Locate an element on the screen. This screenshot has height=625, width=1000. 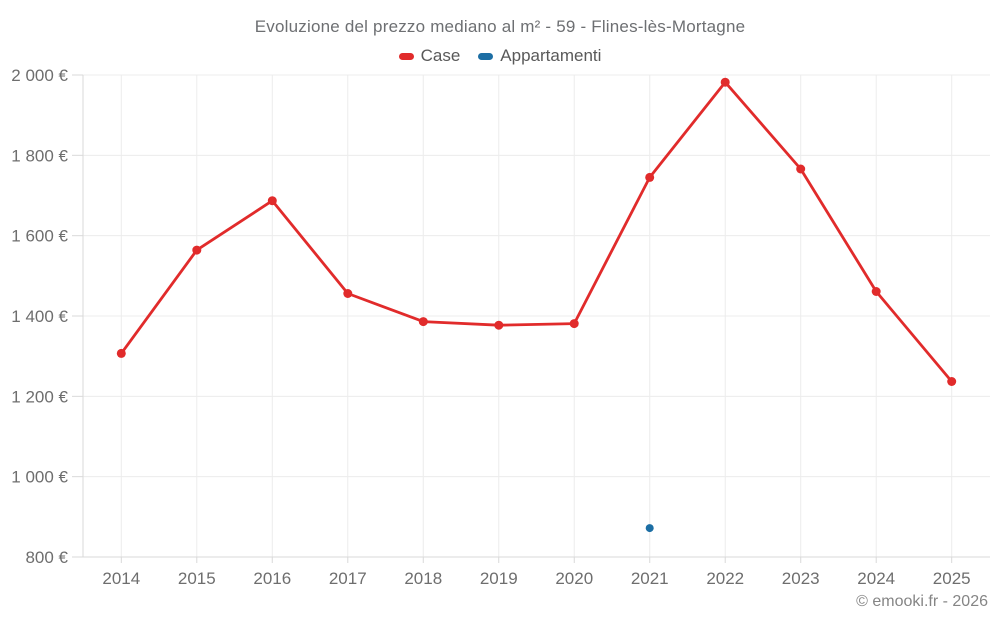
y-axis-label: 1 800 € is located at coordinates (39, 155).